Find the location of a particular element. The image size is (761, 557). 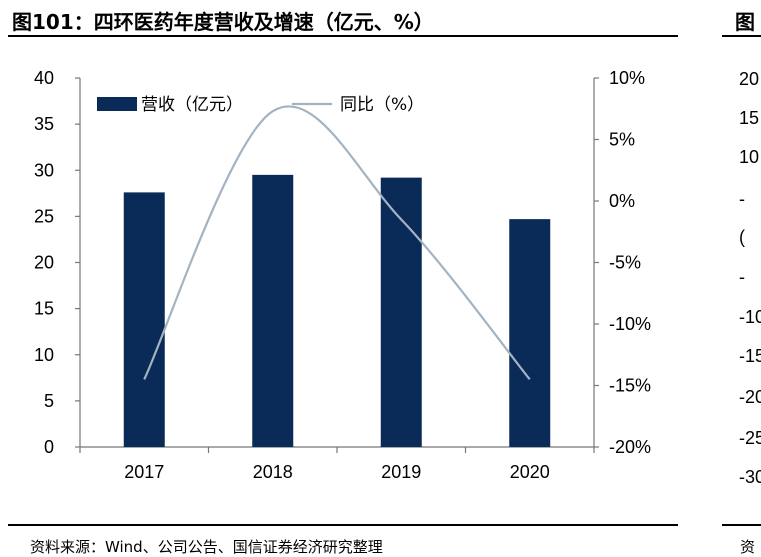

x-tick-label: 2020 is located at coordinates (530, 472).